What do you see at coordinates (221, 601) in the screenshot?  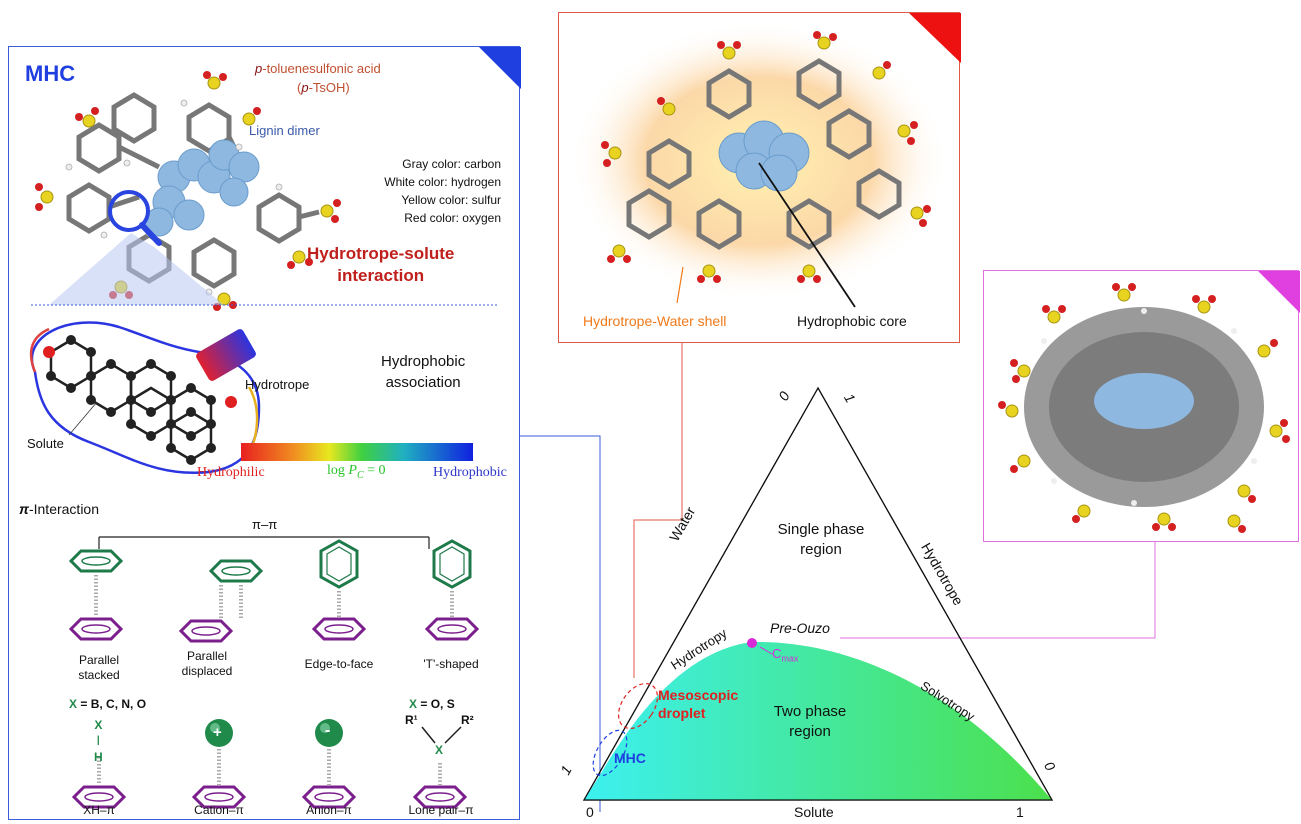 I see `parallel-displaced-icon` at bounding box center [221, 601].